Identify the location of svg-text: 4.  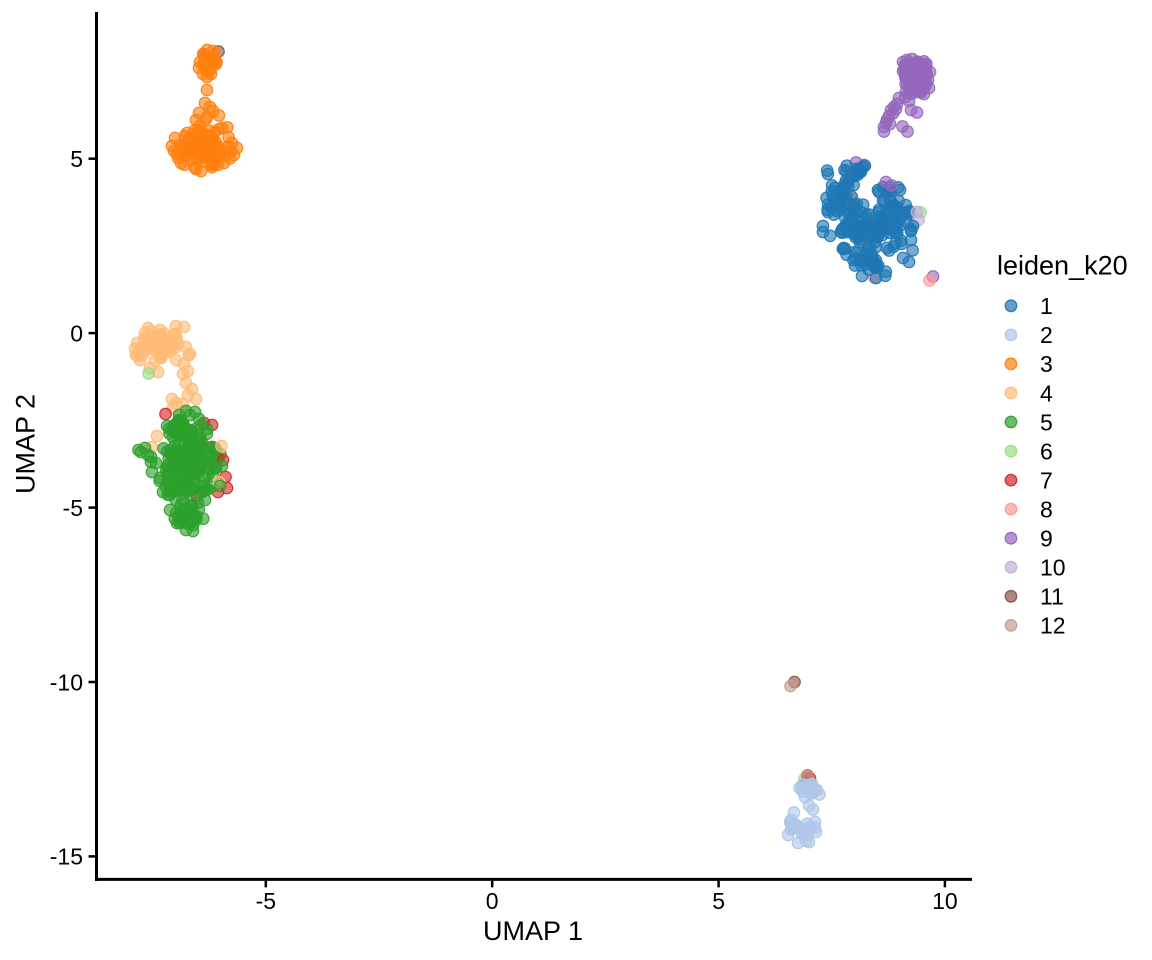
(1046, 393).